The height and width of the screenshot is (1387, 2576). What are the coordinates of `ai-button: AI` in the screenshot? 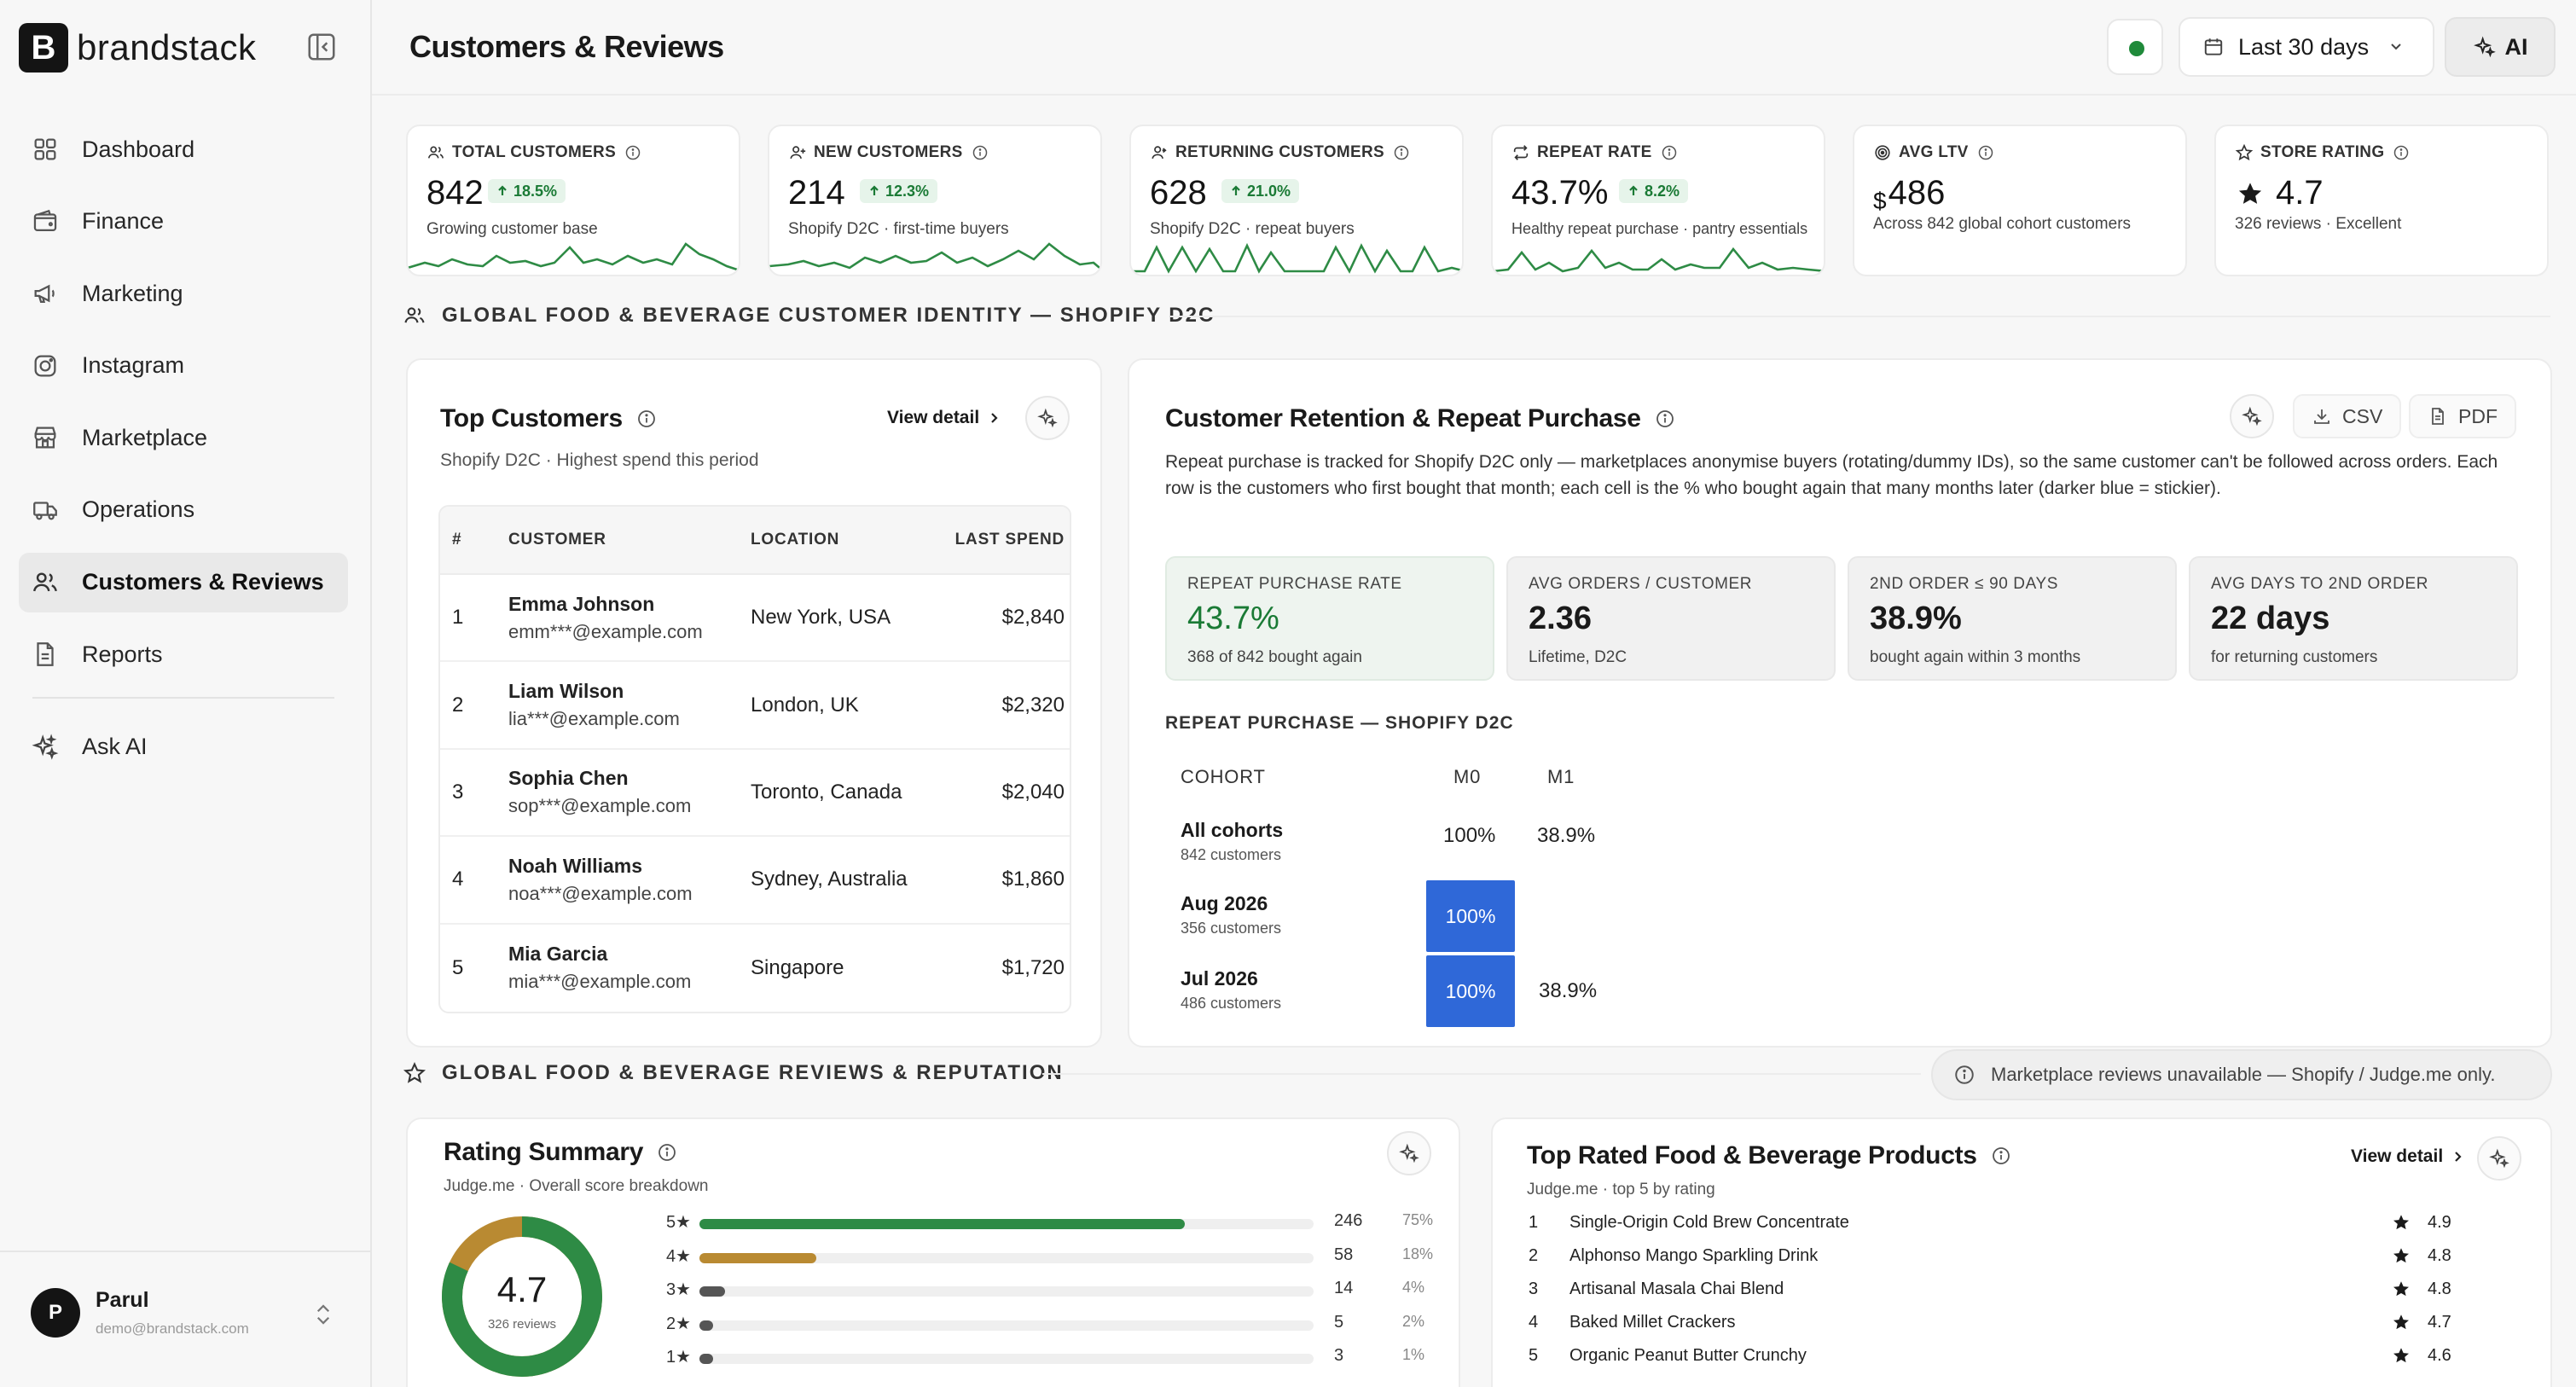 It's located at (2500, 47).